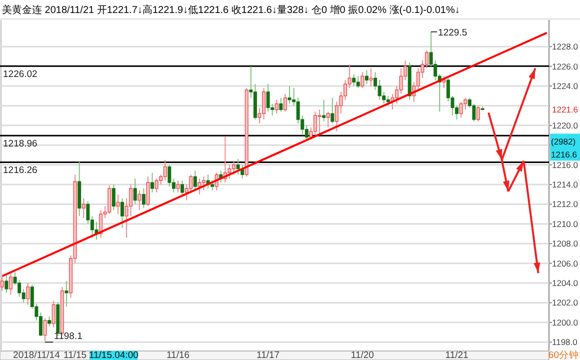 This screenshot has width=580, height=360. I want to click on y-tick-label: 1224.0, so click(565, 86).